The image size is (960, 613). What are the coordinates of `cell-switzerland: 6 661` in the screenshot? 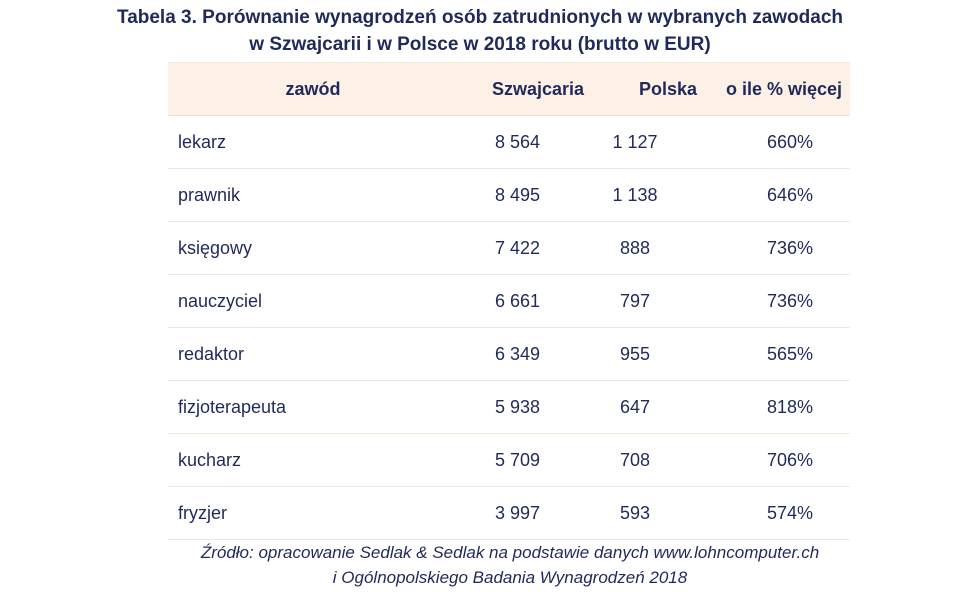 It's located at (517, 300).